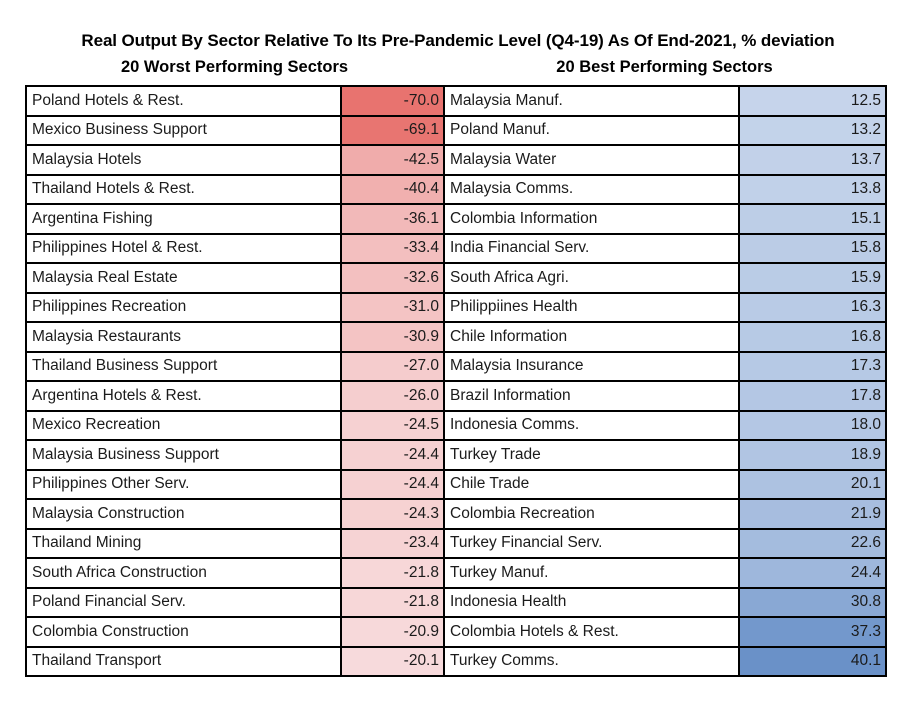 Image resolution: width=916 pixels, height=710 pixels. Describe the element at coordinates (392, 543) in the screenshot. I see `worst-sector-value: -23.4` at that location.